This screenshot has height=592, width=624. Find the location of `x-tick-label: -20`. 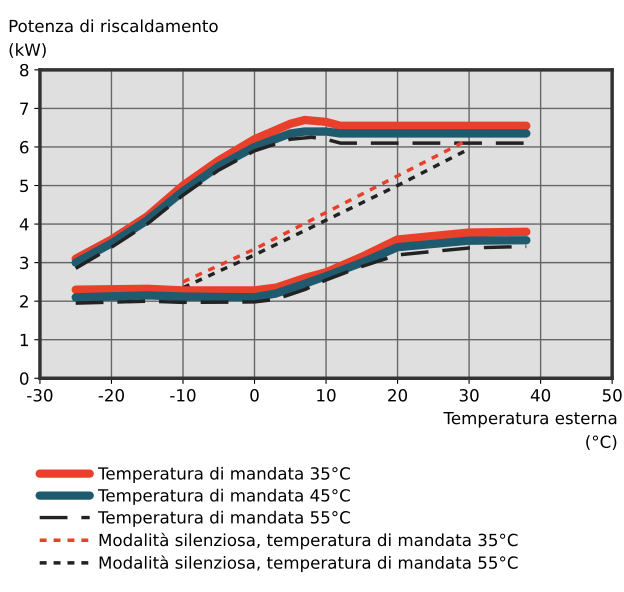

x-tick-label: -20 is located at coordinates (111, 395).